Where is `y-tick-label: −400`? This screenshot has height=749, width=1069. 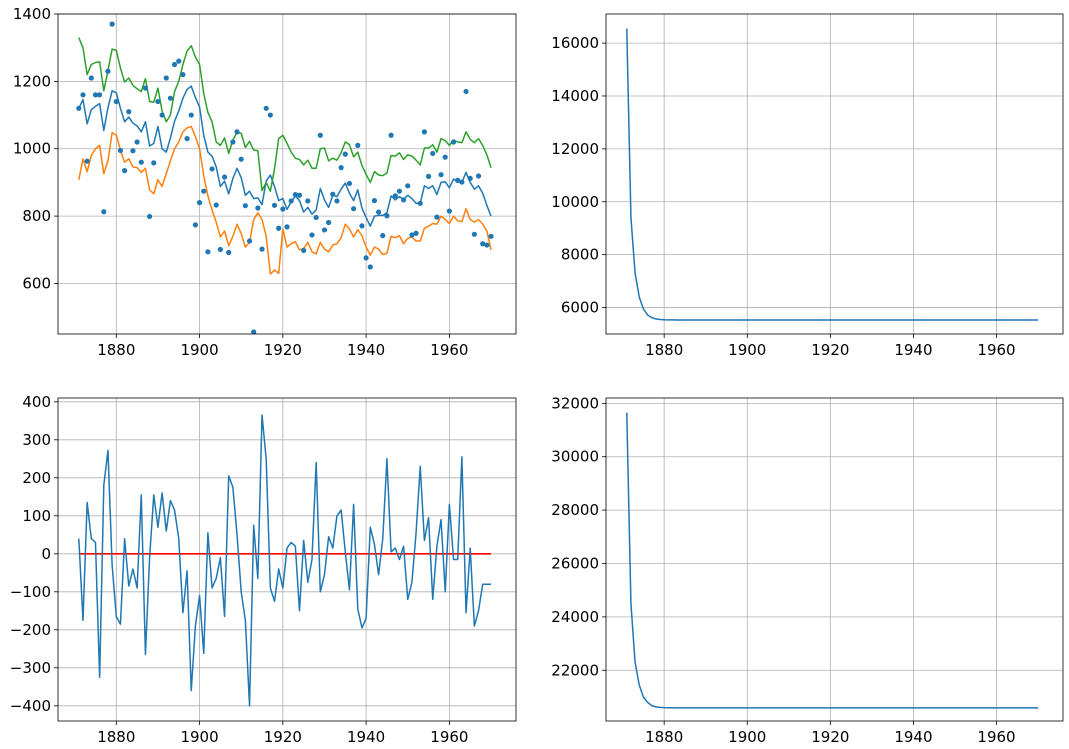
y-tick-label: −400 is located at coordinates (30, 706).